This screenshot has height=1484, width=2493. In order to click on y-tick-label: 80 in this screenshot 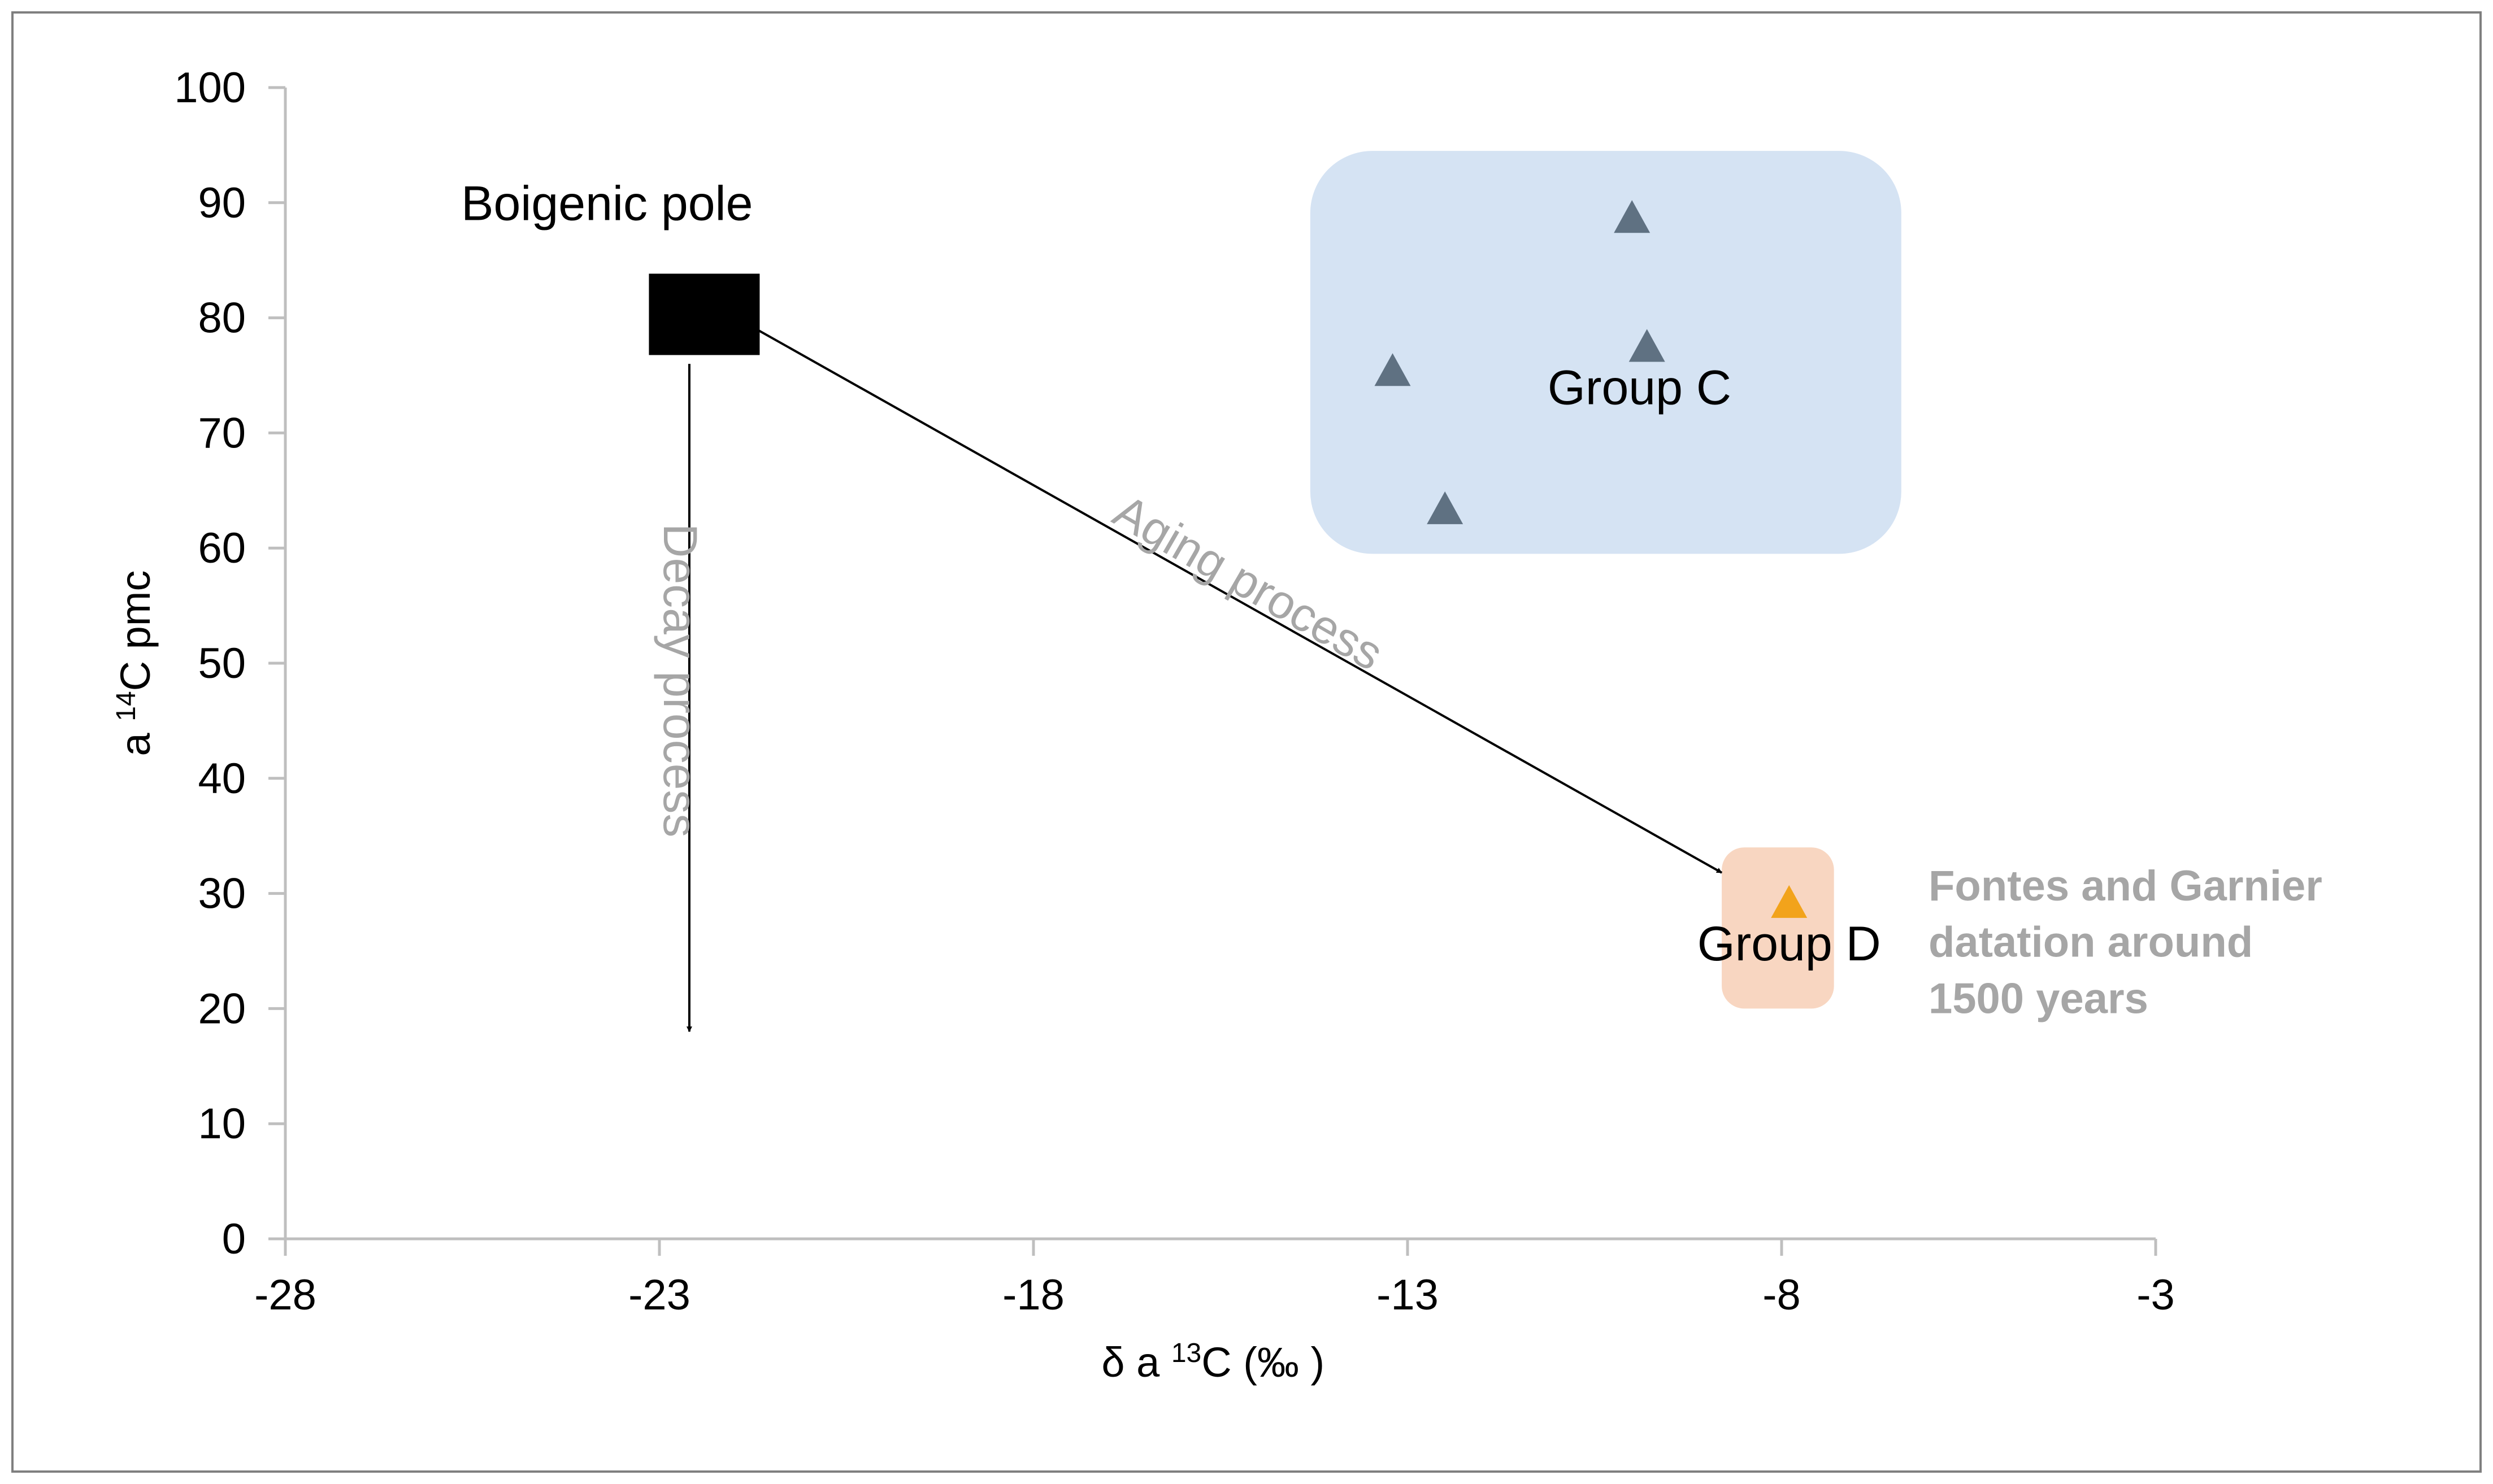, I will do `click(222, 318)`.